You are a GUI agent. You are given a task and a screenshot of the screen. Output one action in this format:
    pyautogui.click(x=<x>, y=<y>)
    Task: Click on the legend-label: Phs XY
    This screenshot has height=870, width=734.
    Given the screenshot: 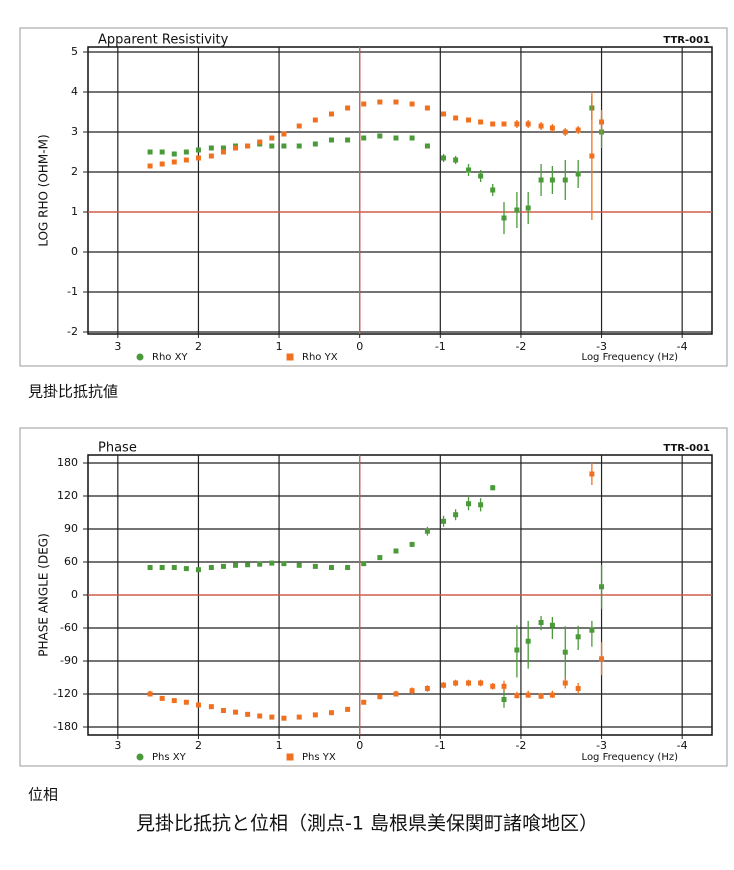 What is the action you would take?
    pyautogui.click(x=169, y=757)
    